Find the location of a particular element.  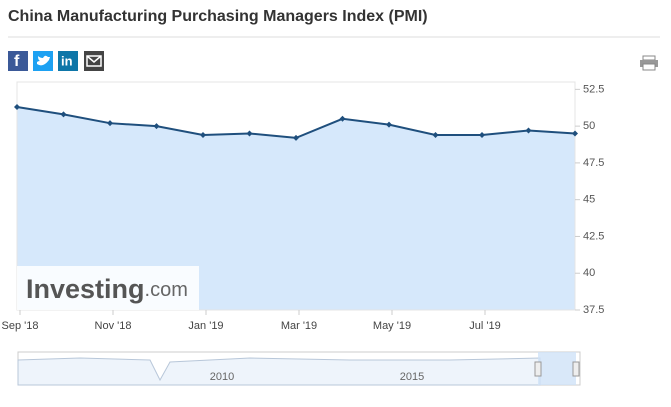

navigator-handle-left is located at coordinates (538, 369).